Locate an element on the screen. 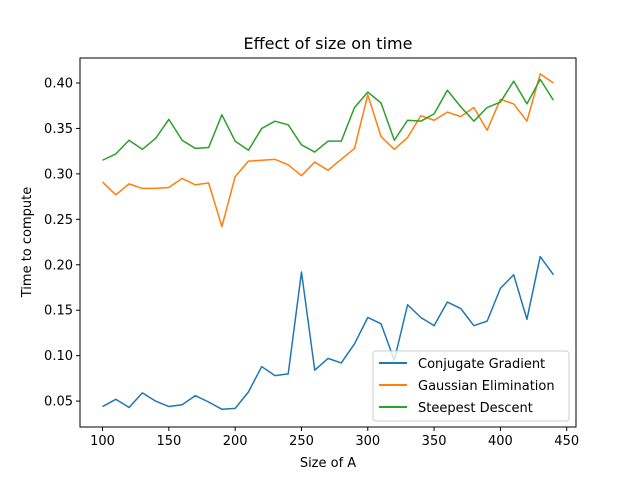 Image resolution: width=640 pixels, height=480 pixels. y-axis-ticks: 0.05 0.10 0.15 0.20 0.25 0.30 0.35 0.40 is located at coordinates (62, 243).